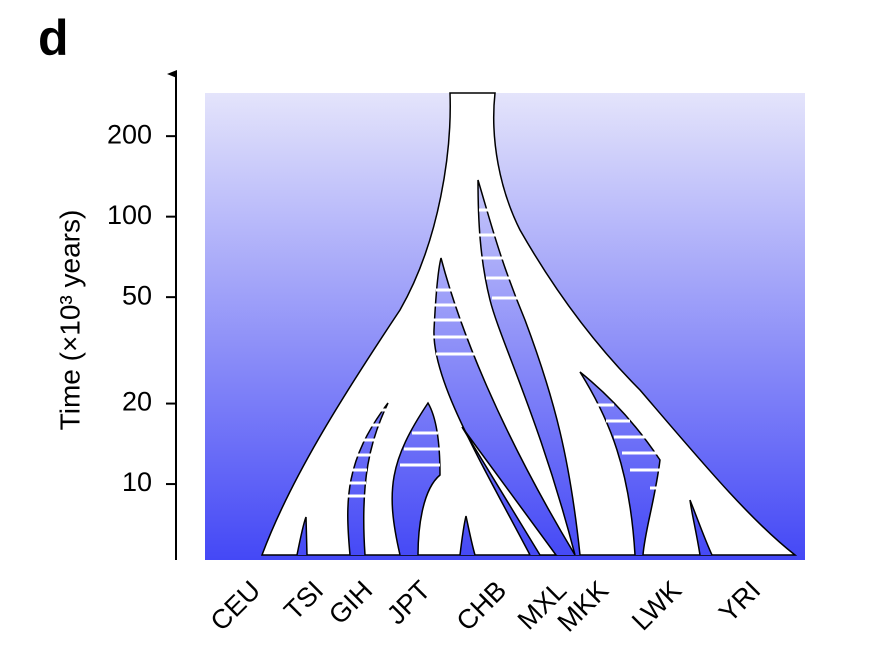 Image resolution: width=893 pixels, height=671 pixels. What do you see at coordinates (482, 606) in the screenshot?
I see `population-label: CHB` at bounding box center [482, 606].